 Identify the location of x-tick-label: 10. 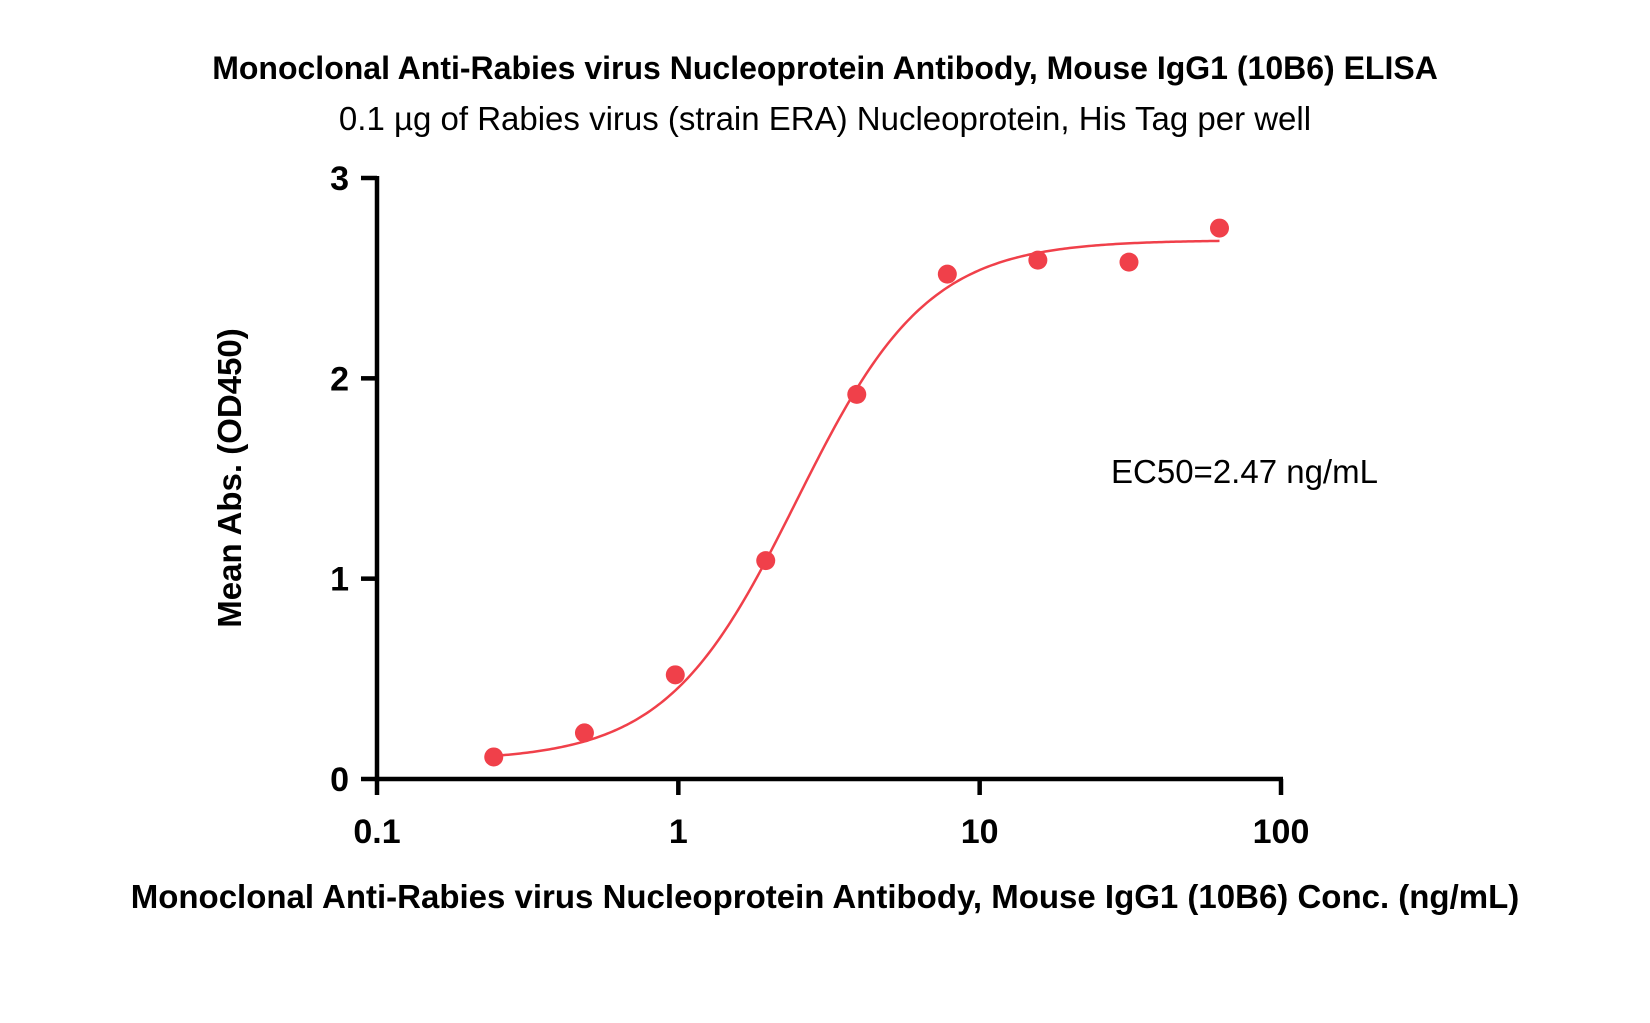
(980, 832).